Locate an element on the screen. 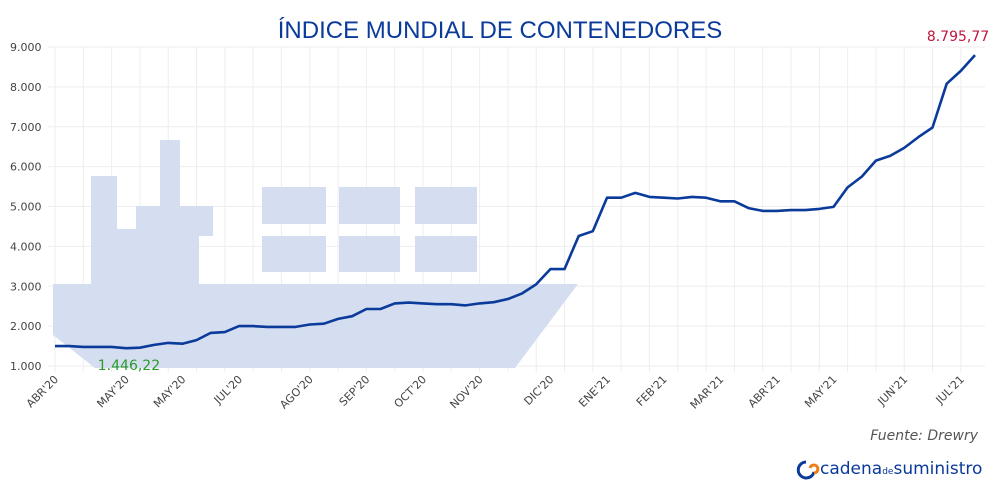 The height and width of the screenshot is (500, 1000). y-tick-label: 9.000 is located at coordinates (26, 47).